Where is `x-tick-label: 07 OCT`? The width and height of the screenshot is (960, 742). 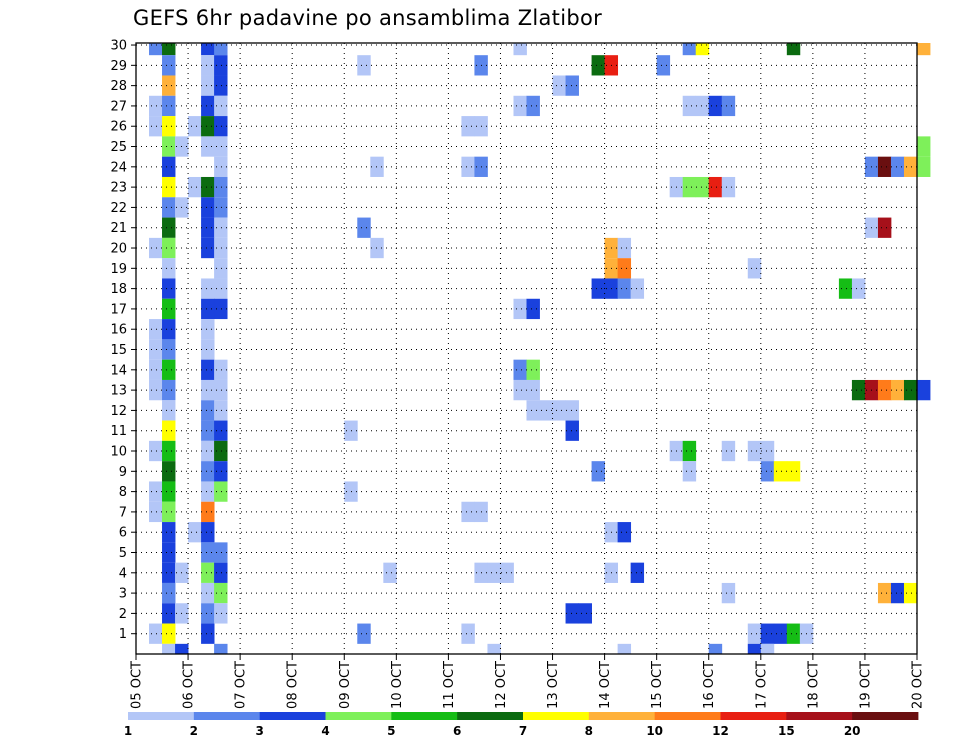 x-tick-label: 07 OCT is located at coordinates (241, 685).